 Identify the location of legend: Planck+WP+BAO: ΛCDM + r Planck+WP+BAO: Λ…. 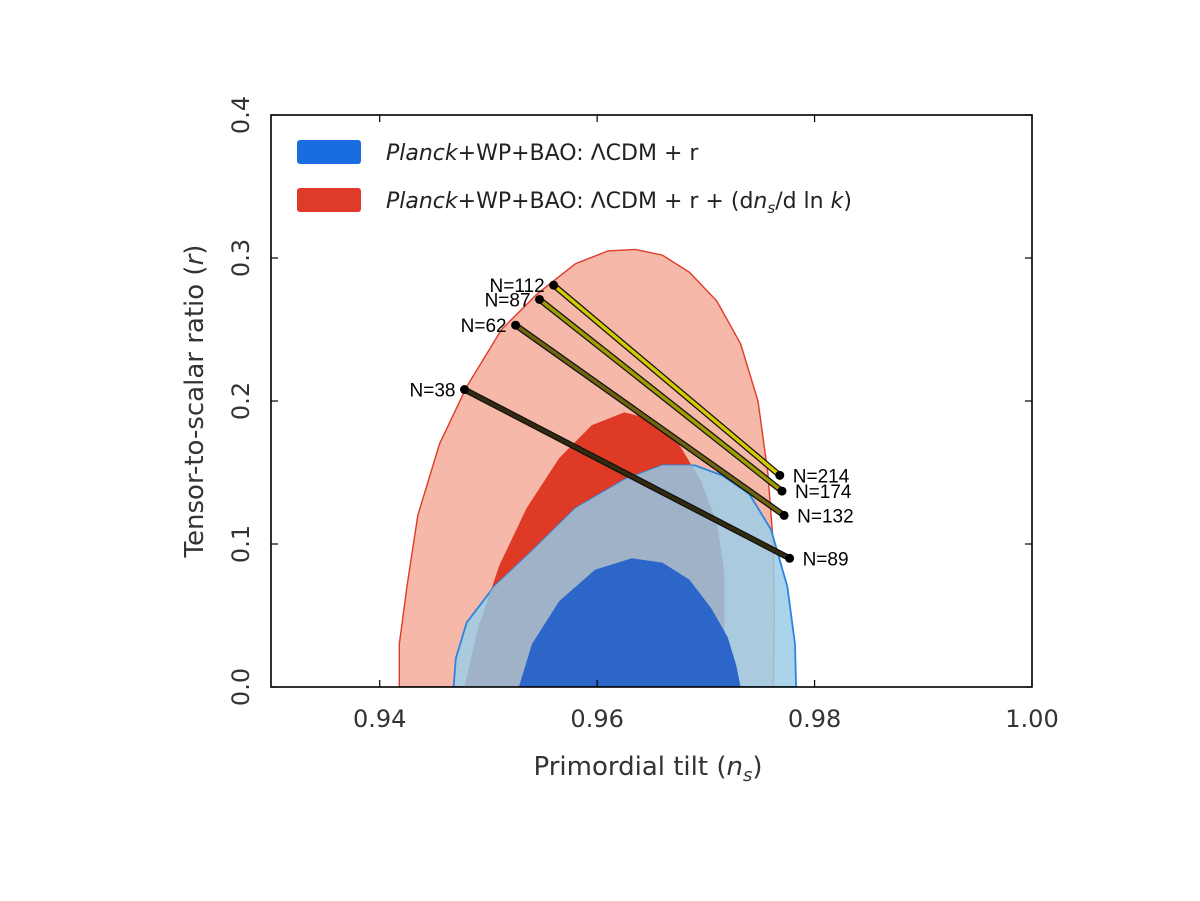
(574, 178).